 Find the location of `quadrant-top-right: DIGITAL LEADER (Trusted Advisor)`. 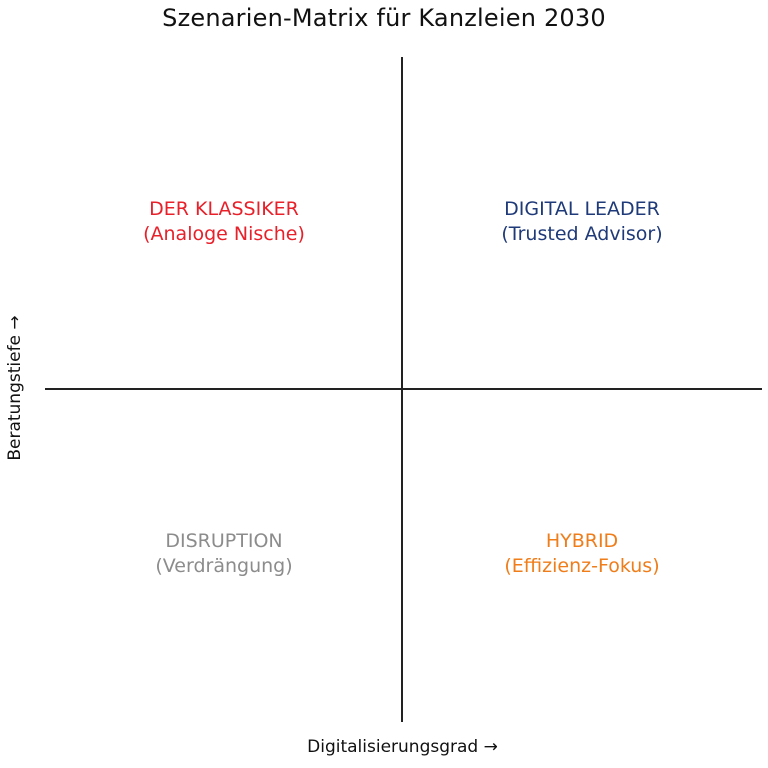

quadrant-top-right: DIGITAL LEADER (Trusted Advisor) is located at coordinates (582, 222).